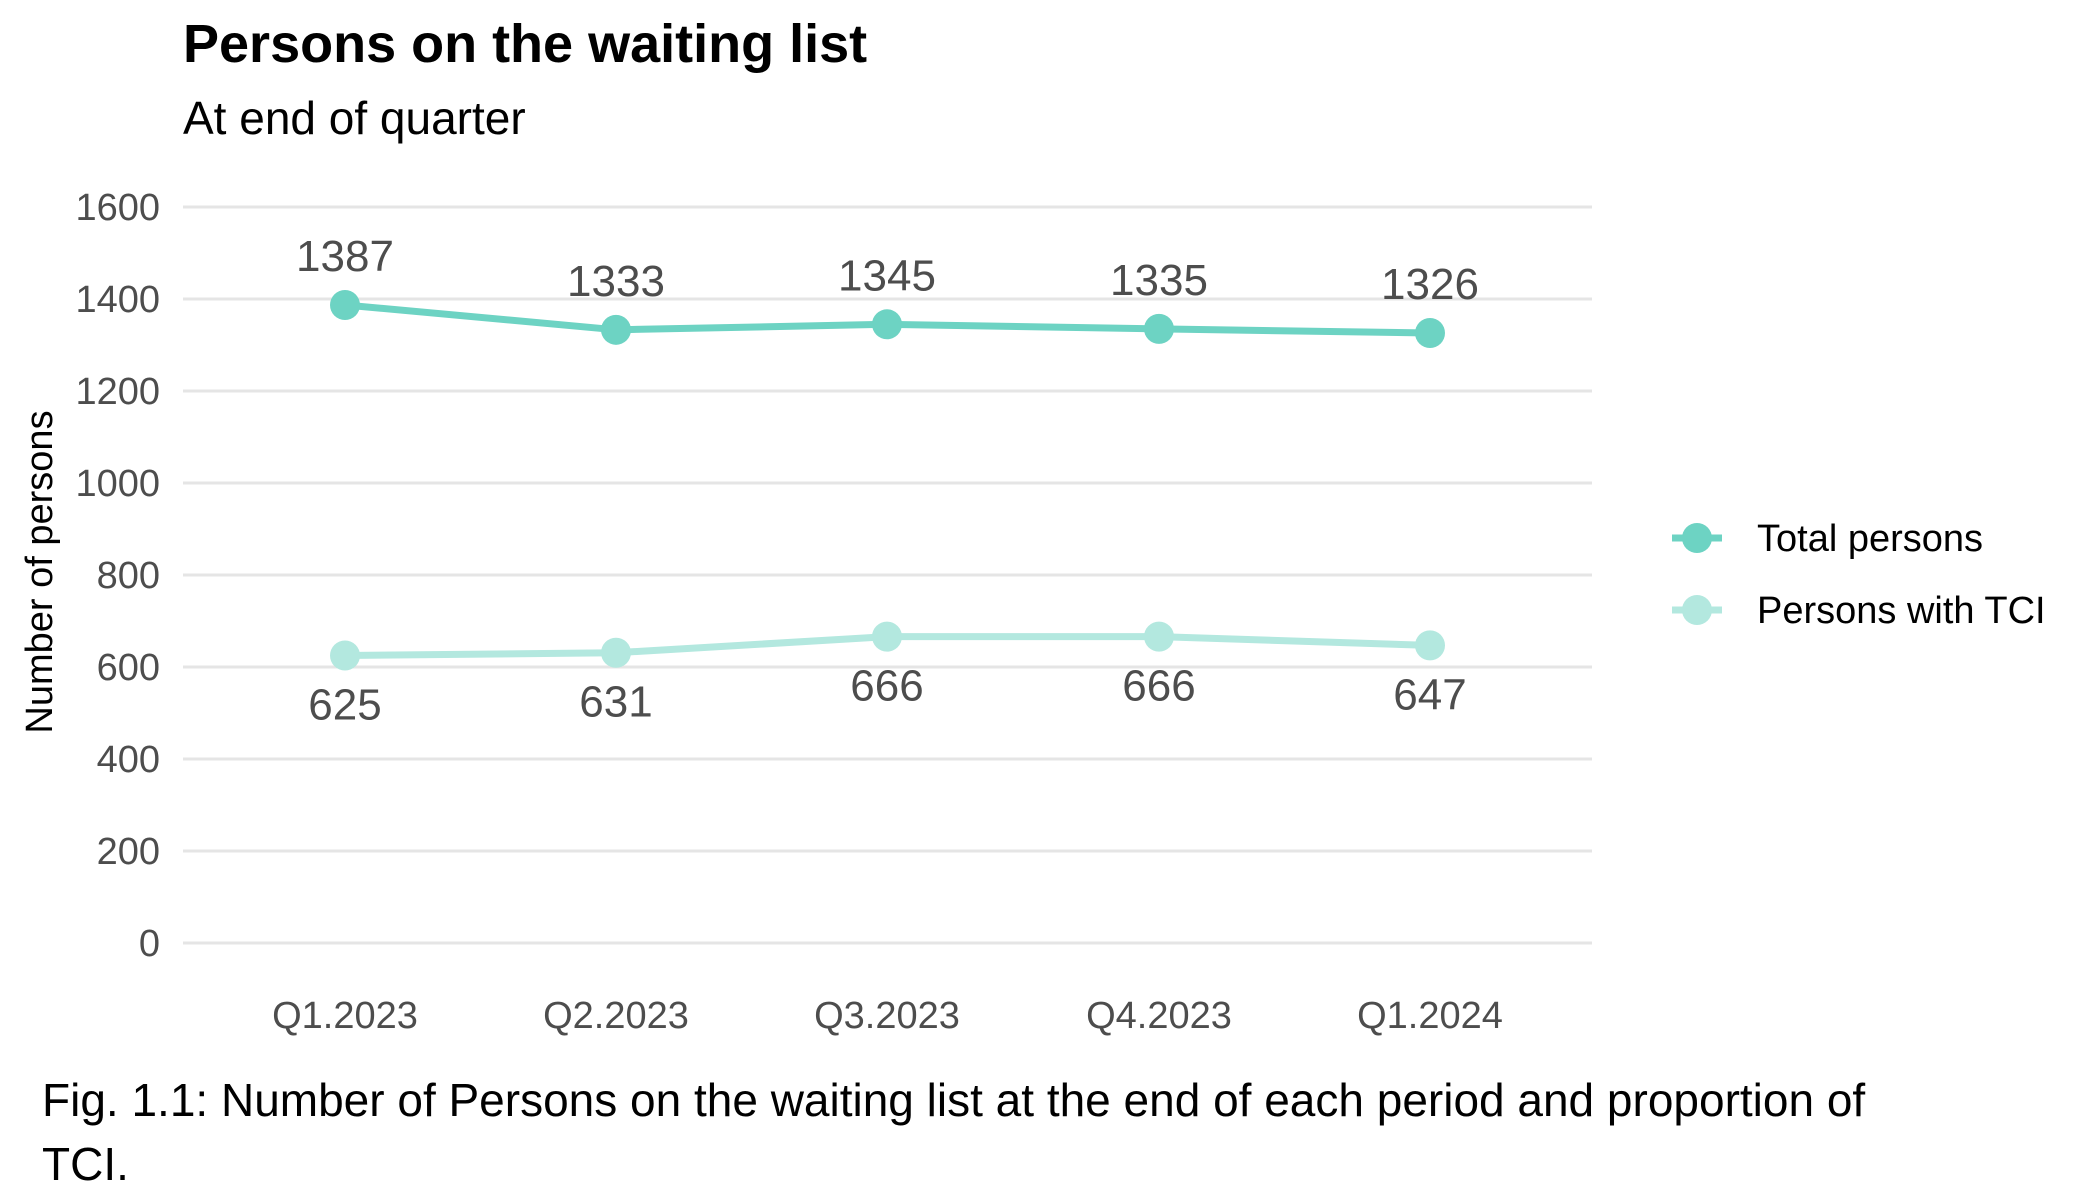 Image resolution: width=2100 pixels, height=1200 pixels. I want to click on legend-label: Persons with TCI, so click(1901, 611).